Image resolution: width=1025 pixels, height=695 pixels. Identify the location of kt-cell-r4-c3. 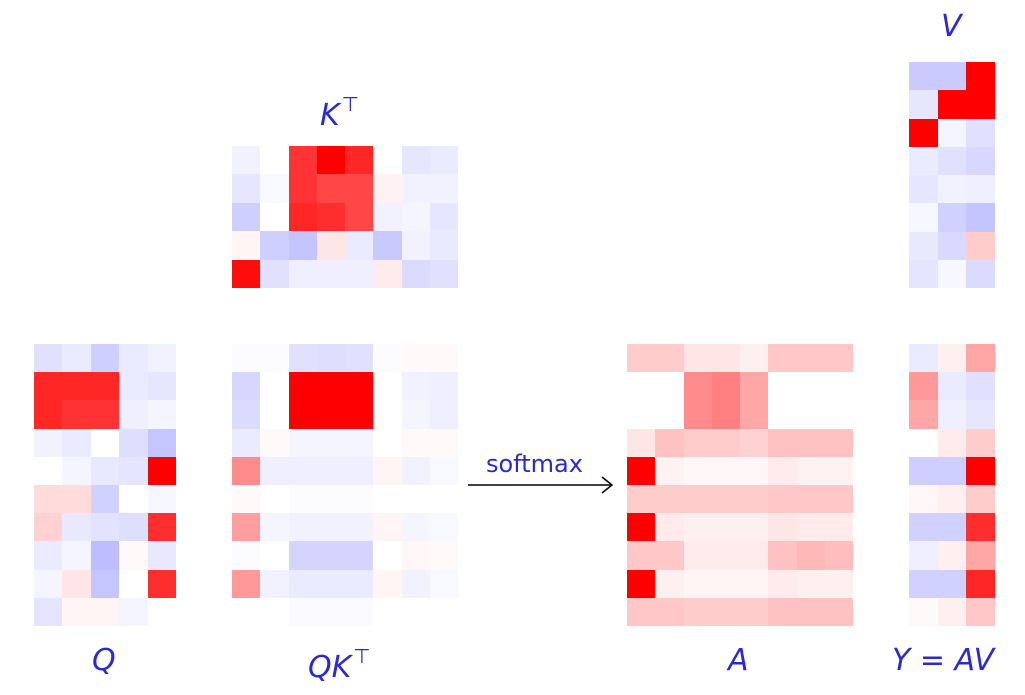
(330, 273).